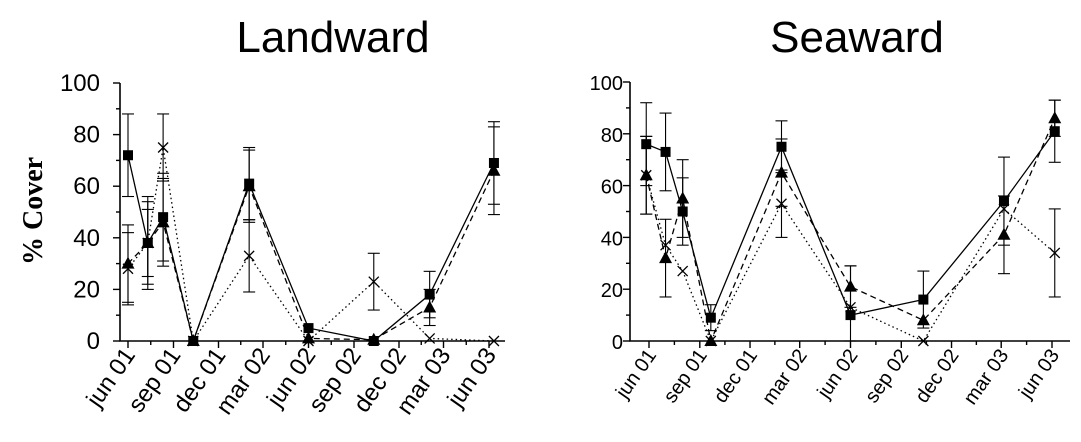  I want to click on landward-title: Landward, so click(332, 37).